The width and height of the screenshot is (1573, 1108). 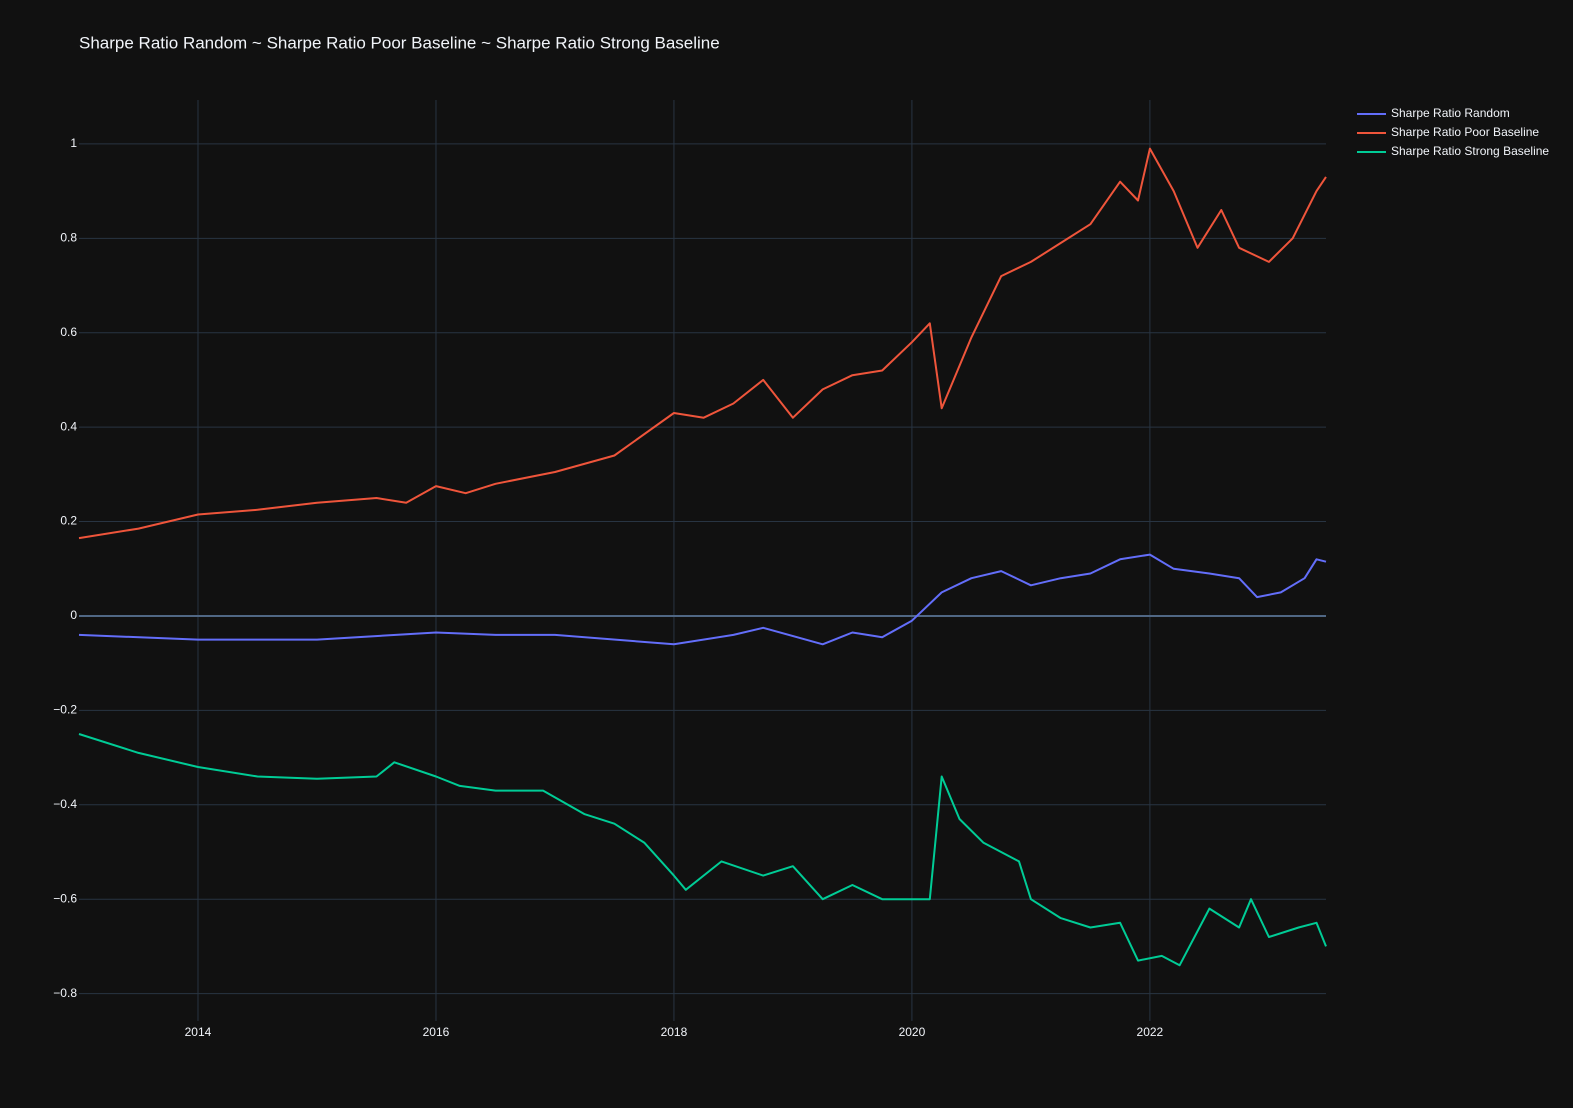 I want to click on x-tick-label: 2020, so click(x=912, y=1032).